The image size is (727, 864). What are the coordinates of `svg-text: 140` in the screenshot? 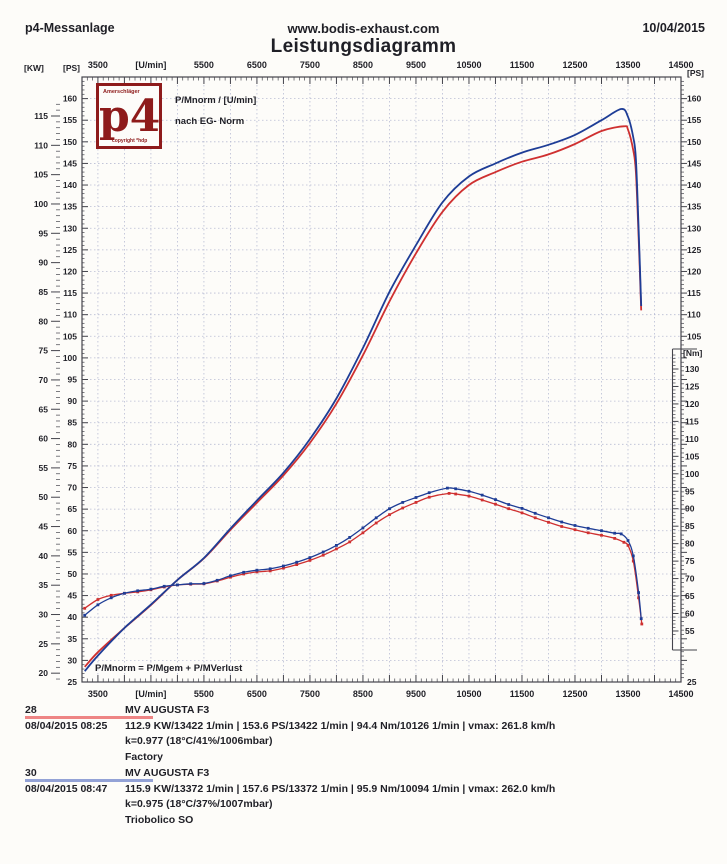 It's located at (694, 185).